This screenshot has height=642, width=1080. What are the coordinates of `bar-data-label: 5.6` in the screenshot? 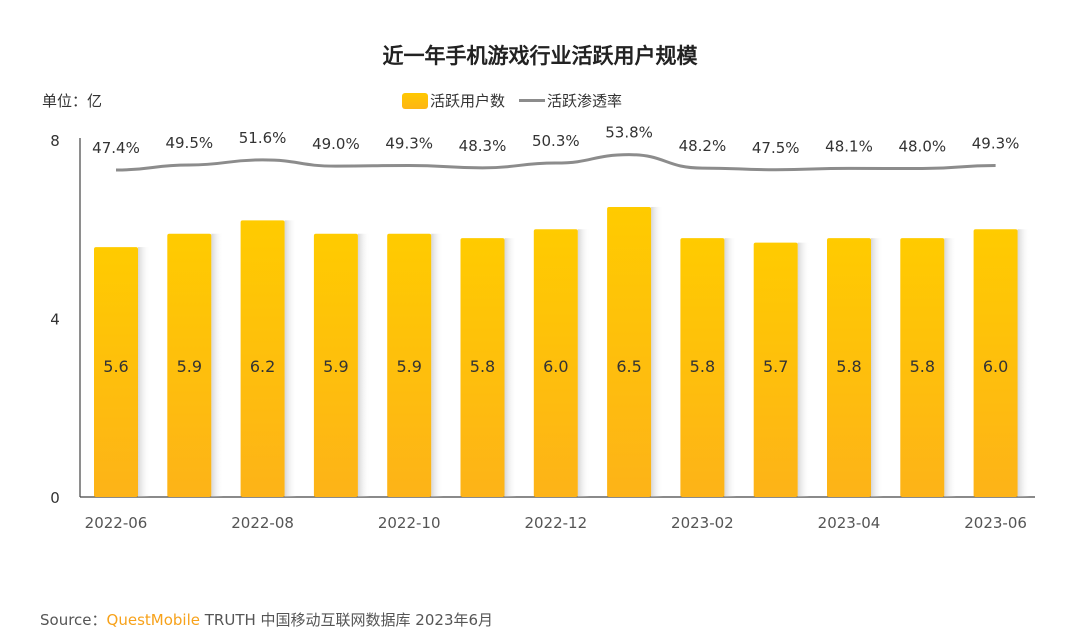 It's located at (115, 366).